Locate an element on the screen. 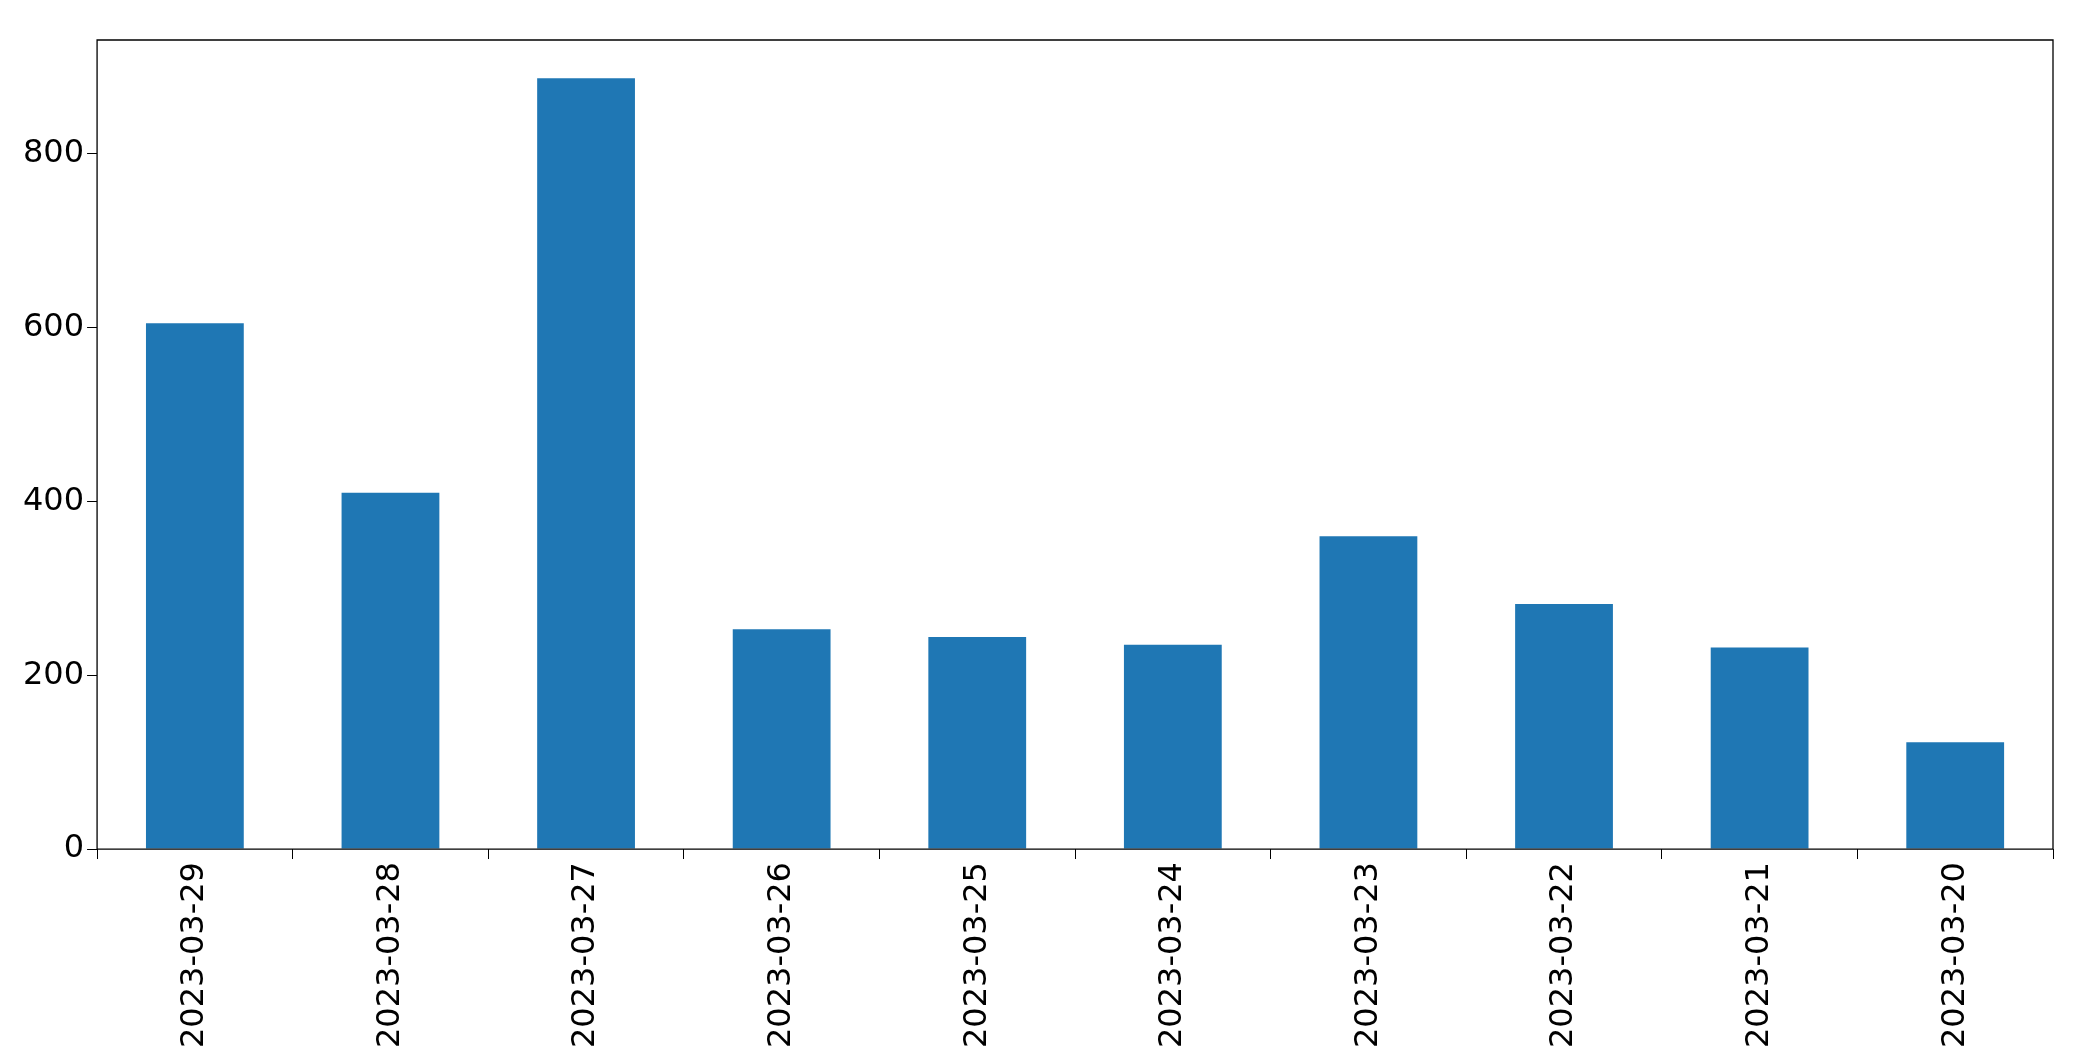  y-tick-label: 600 is located at coordinates (54, 324).